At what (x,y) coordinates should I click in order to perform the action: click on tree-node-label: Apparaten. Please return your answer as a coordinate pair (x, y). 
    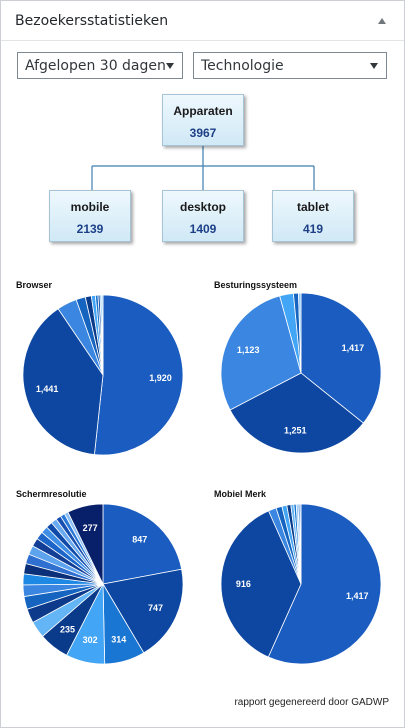
    Looking at the image, I should click on (203, 111).